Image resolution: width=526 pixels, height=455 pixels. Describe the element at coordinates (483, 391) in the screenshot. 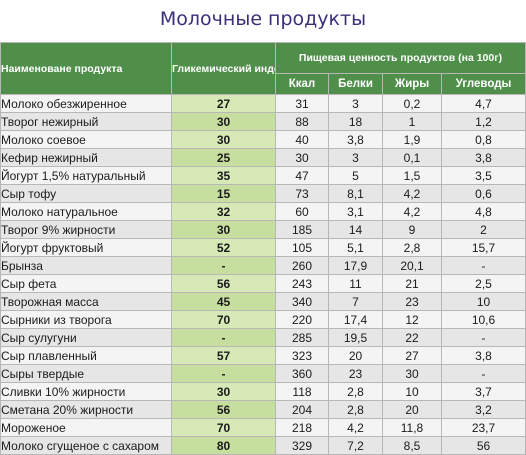

I see `carbs-cell: 3,7` at that location.